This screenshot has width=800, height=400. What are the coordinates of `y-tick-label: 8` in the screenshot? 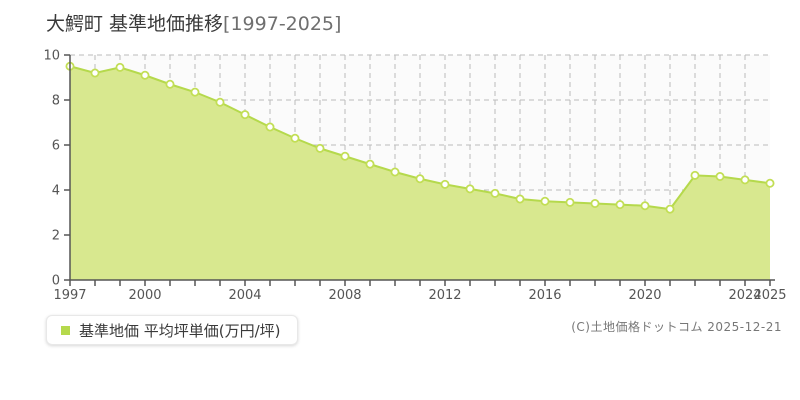 It's located at (56, 101).